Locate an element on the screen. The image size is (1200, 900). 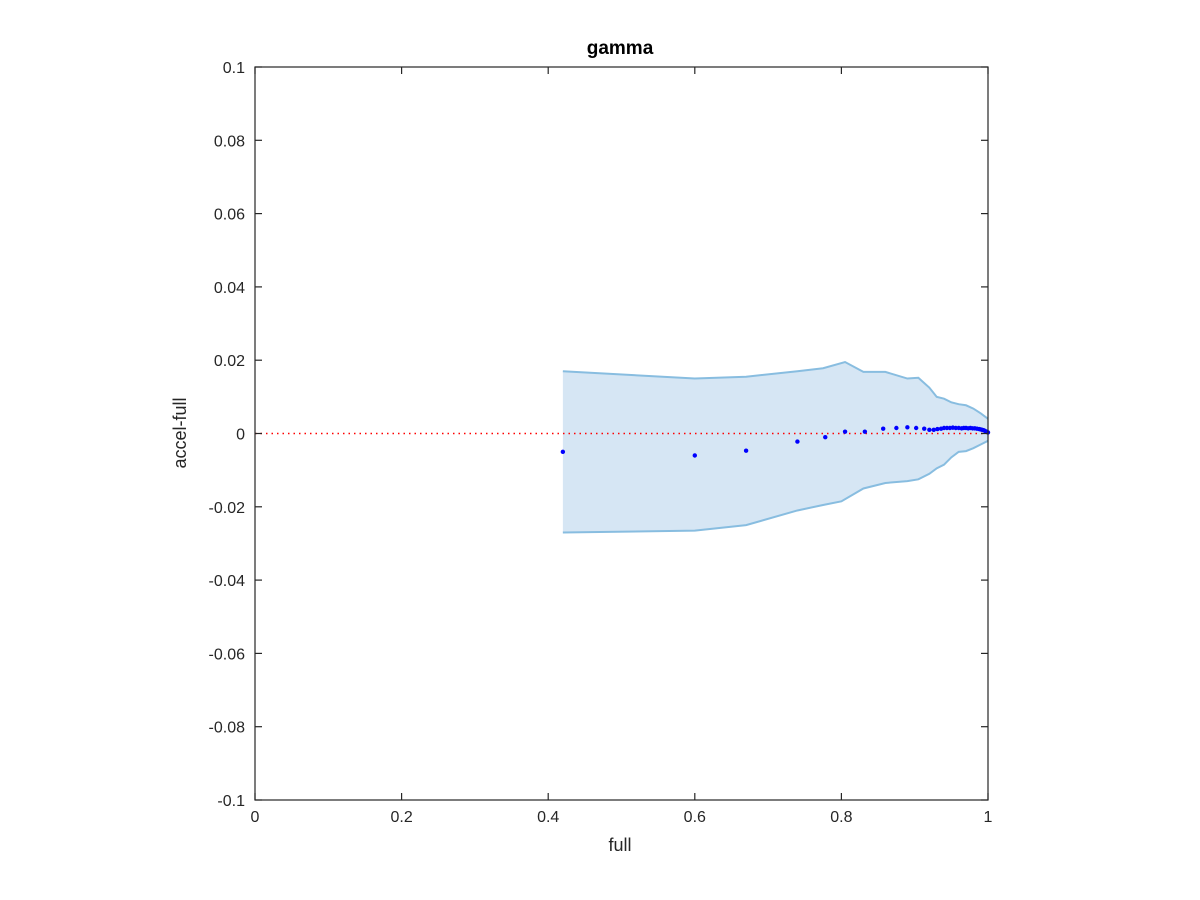
y-tick-label: 0.06 is located at coordinates (229, 215).